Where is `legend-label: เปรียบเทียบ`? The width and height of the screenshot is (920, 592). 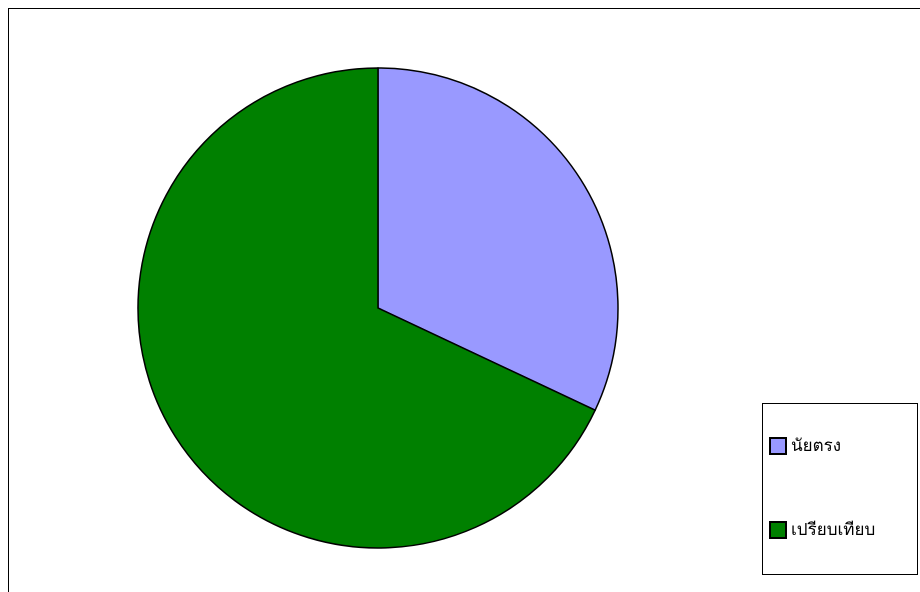
legend-label: เปรียบเทียบ is located at coordinates (833, 530).